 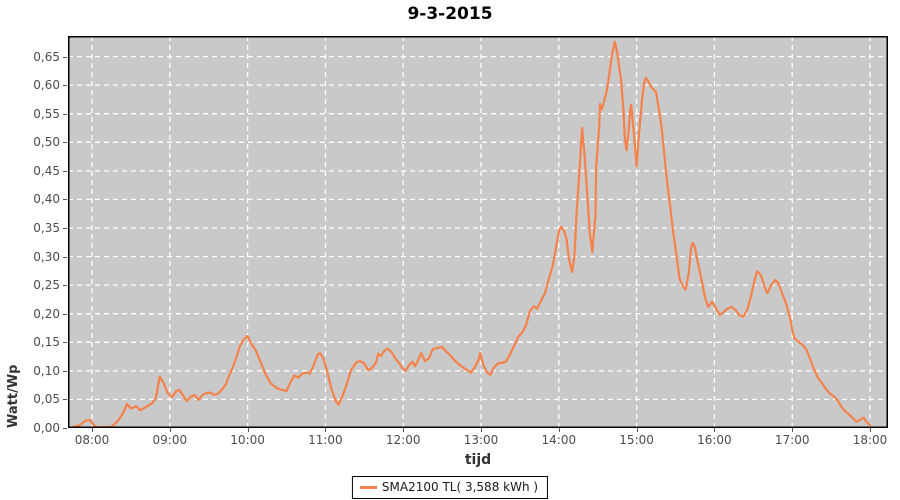 What do you see at coordinates (714, 440) in the screenshot?
I see `x-tick-label: 16:00` at bounding box center [714, 440].